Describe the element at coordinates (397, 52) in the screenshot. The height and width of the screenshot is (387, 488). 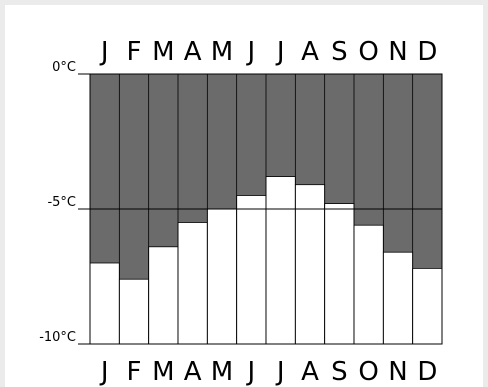
I see `month-label-top: N` at that location.